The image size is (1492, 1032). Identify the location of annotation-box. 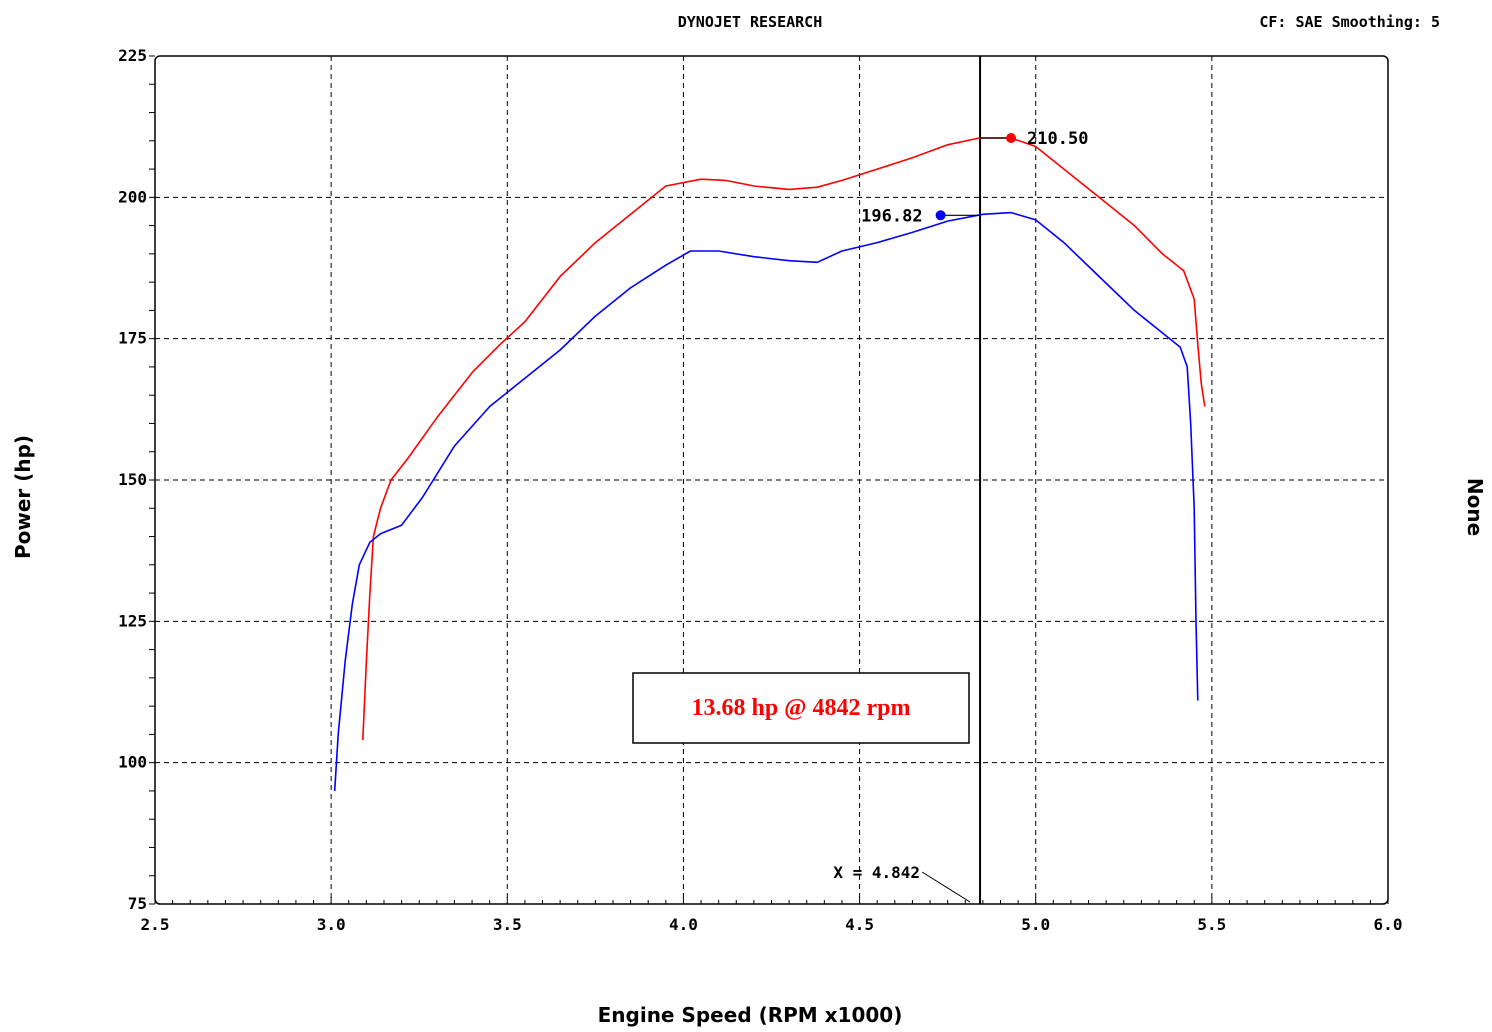
(801, 708).